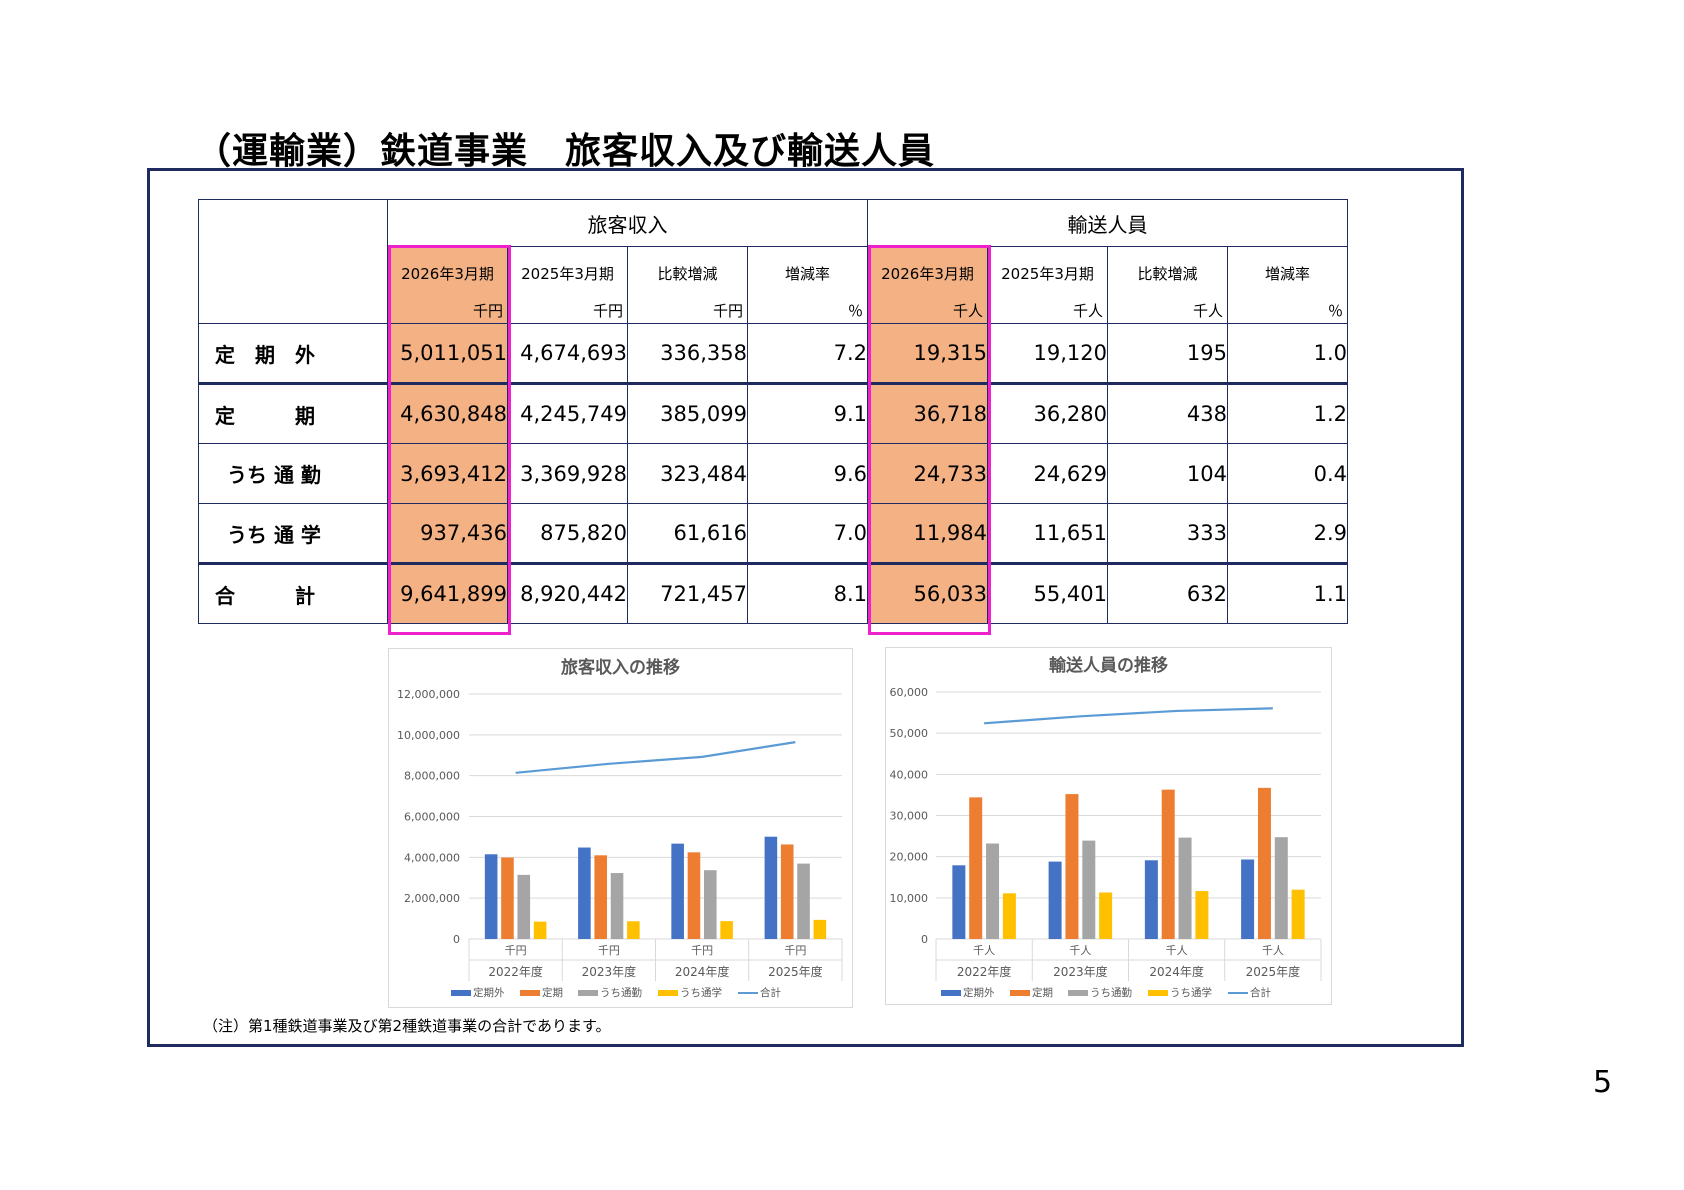 The width and height of the screenshot is (1684, 1190). What do you see at coordinates (1047, 473) in the screenshot?
I see `table-cell: 24,629` at bounding box center [1047, 473].